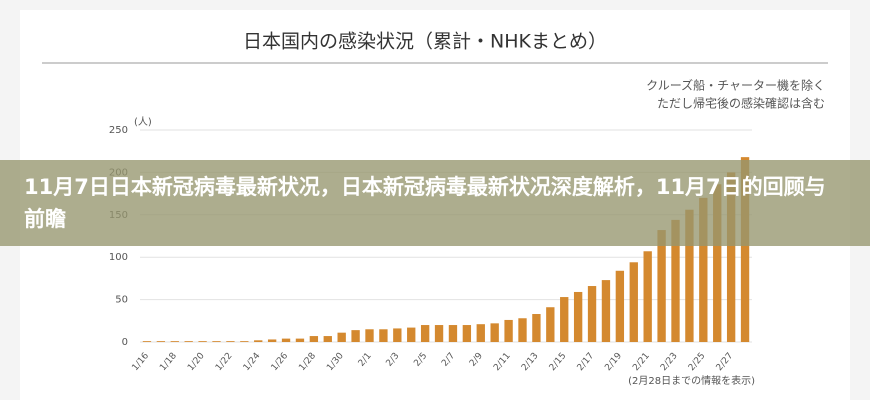 The image size is (870, 400). Describe the element at coordinates (691, 380) in the screenshot. I see `footnote: (2月28日までの情報を表示)` at that location.